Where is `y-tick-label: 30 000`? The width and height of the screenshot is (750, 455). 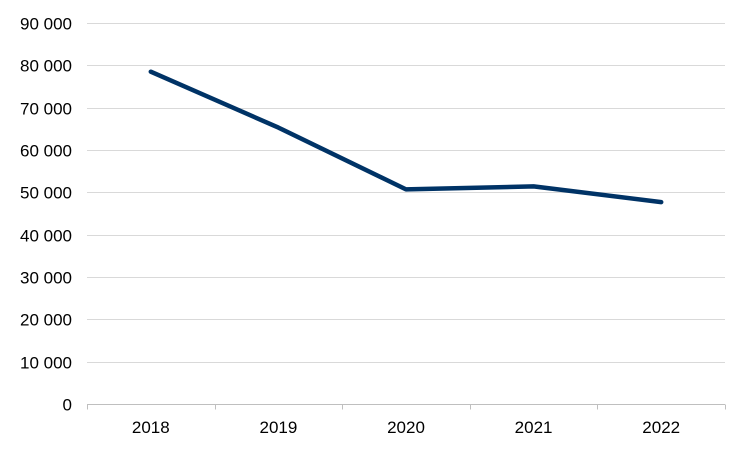
y-tick-label: 30 000 is located at coordinates (46, 278).